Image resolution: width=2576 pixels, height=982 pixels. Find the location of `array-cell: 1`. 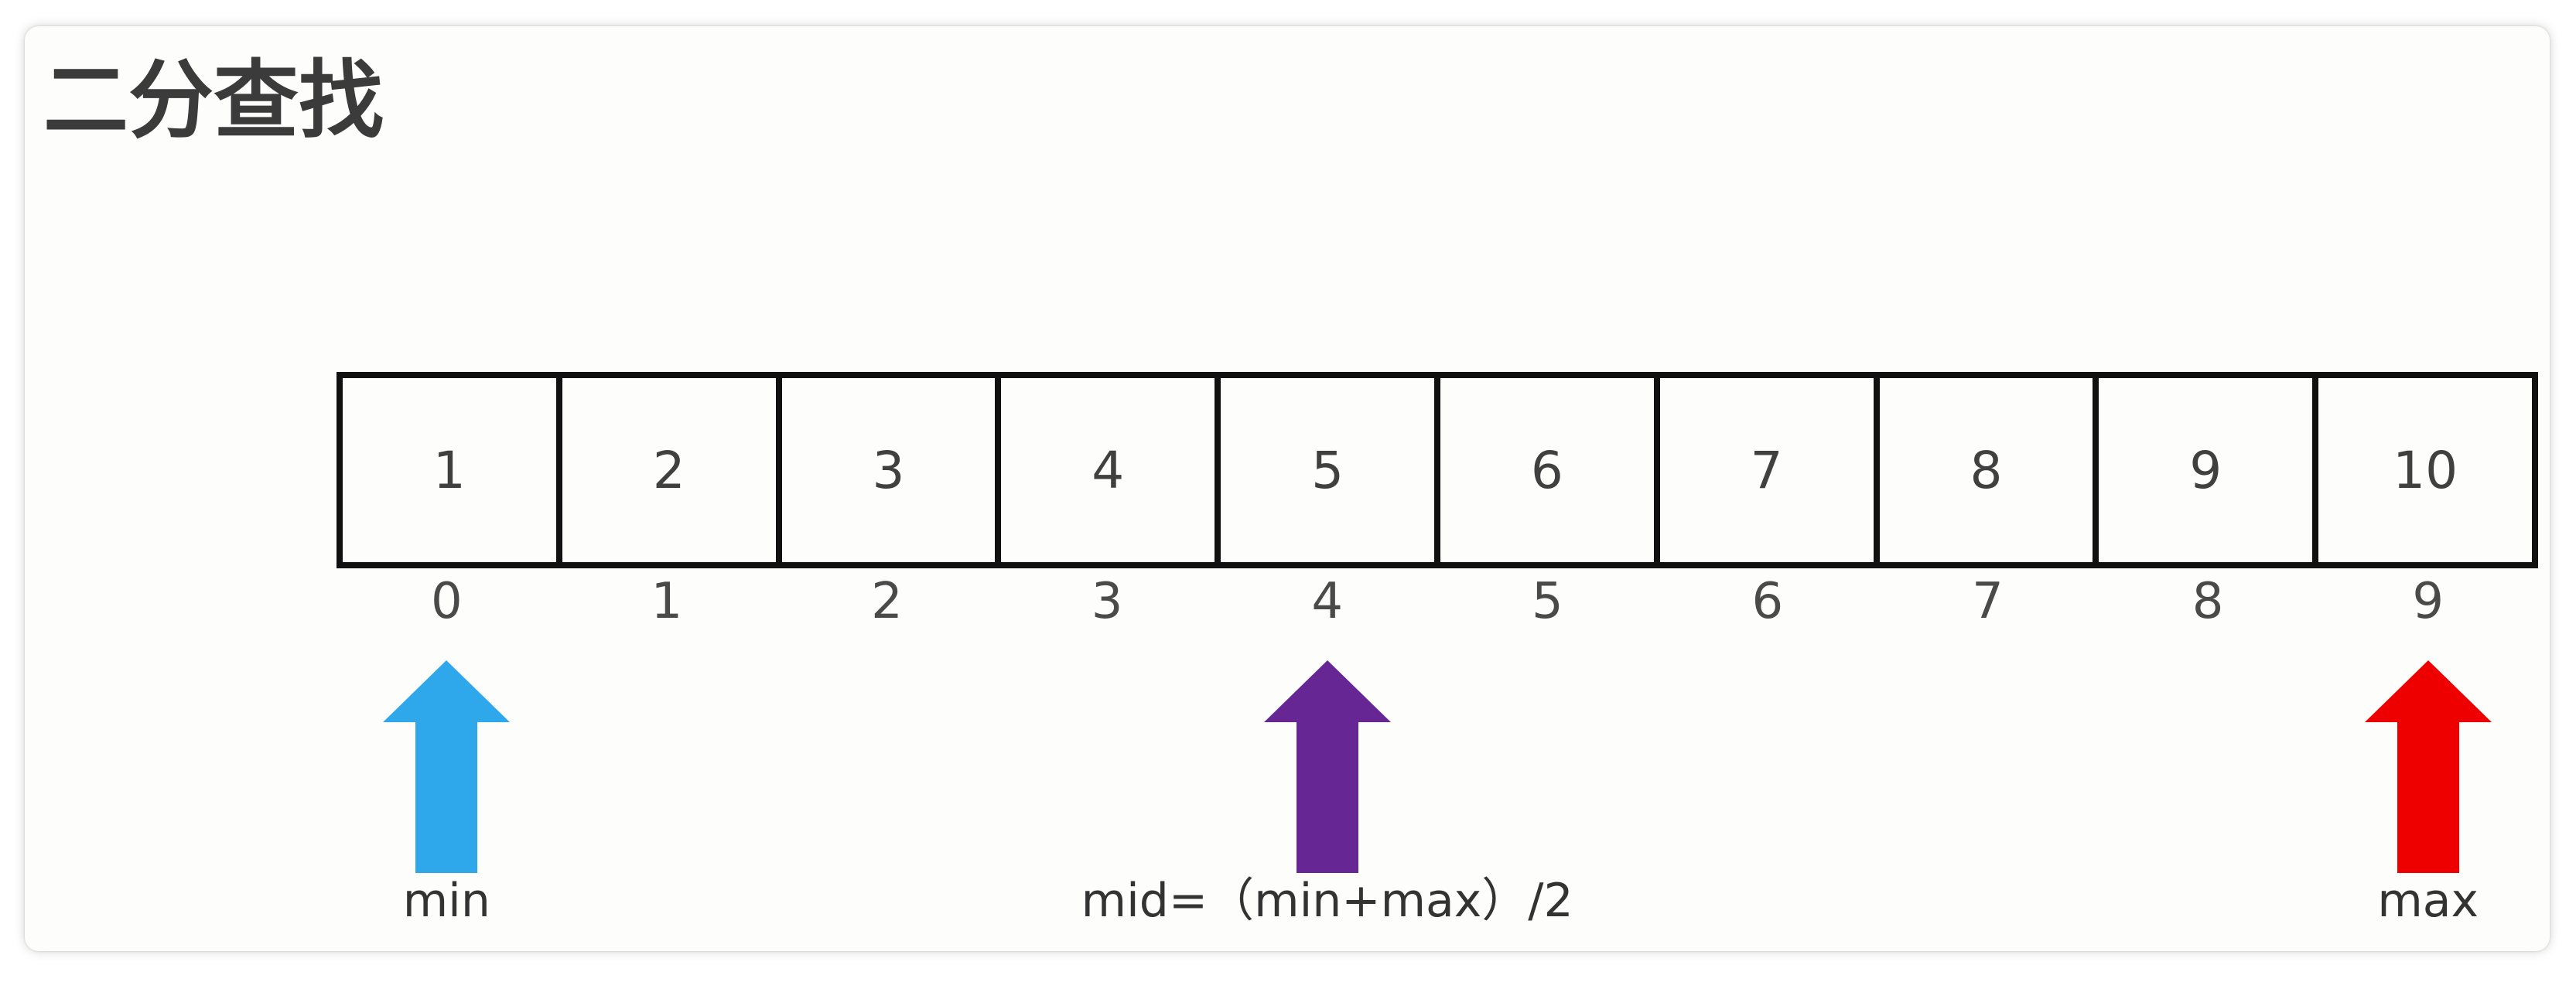

array-cell: 1 is located at coordinates (449, 470).